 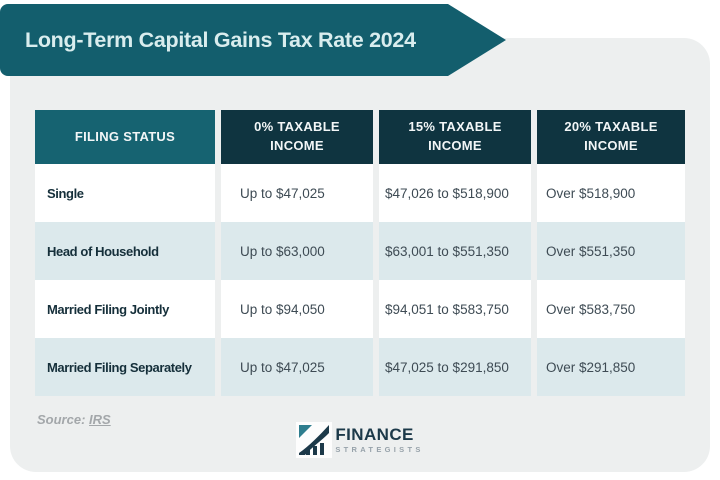 What do you see at coordinates (125, 251) in the screenshot?
I see `table-cell-filing-status: Head of Household` at bounding box center [125, 251].